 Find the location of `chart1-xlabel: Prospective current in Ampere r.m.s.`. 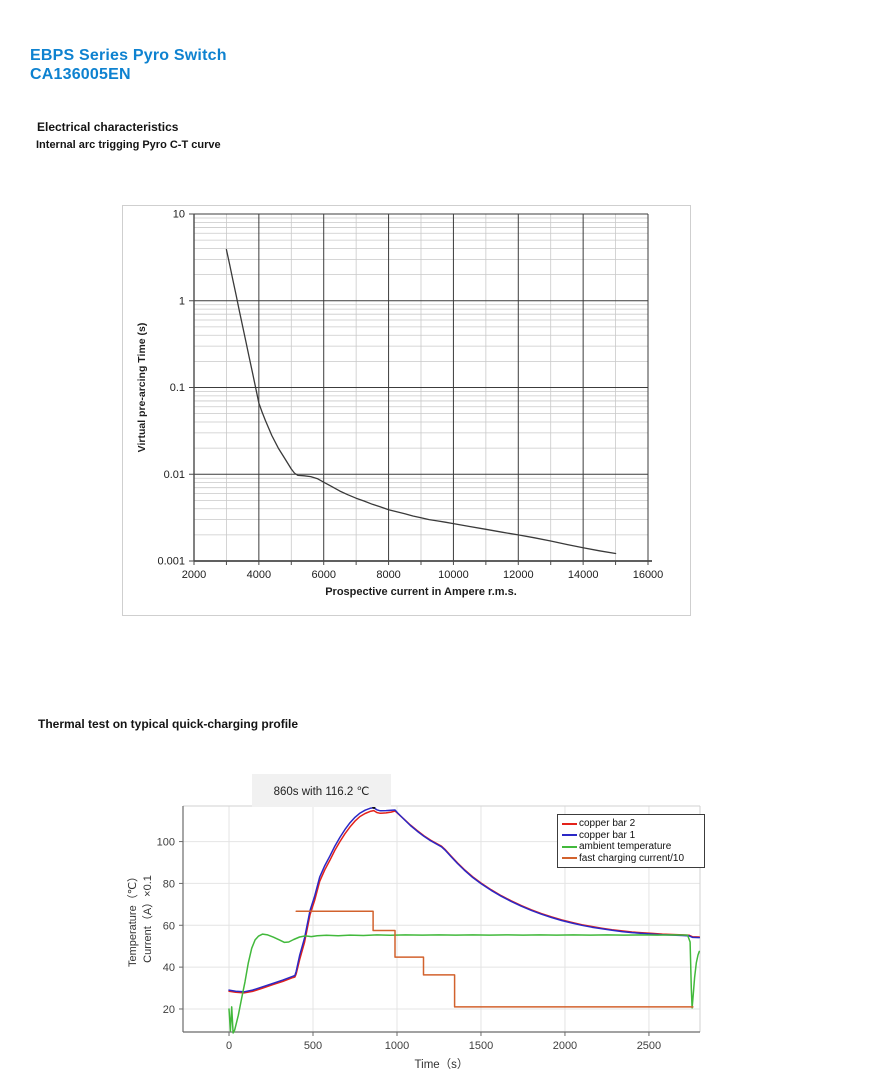

chart1-xlabel: Prospective current in Ampere r.m.s. is located at coordinates (421, 592).